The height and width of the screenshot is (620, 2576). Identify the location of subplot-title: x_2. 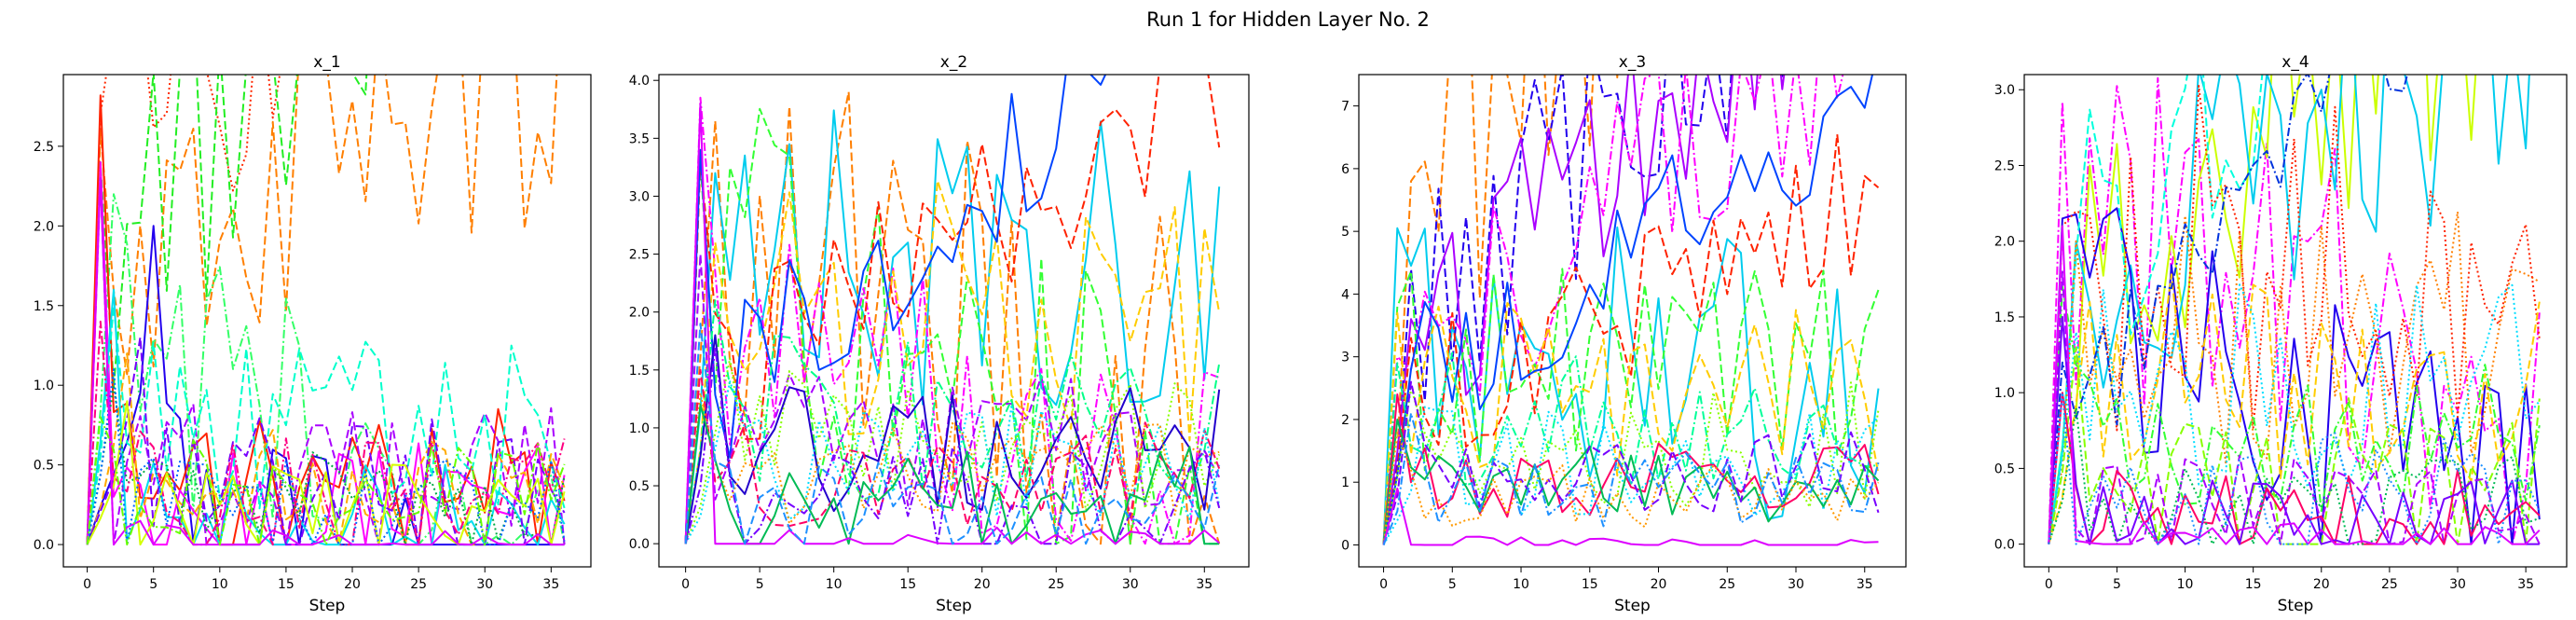
(953, 62).